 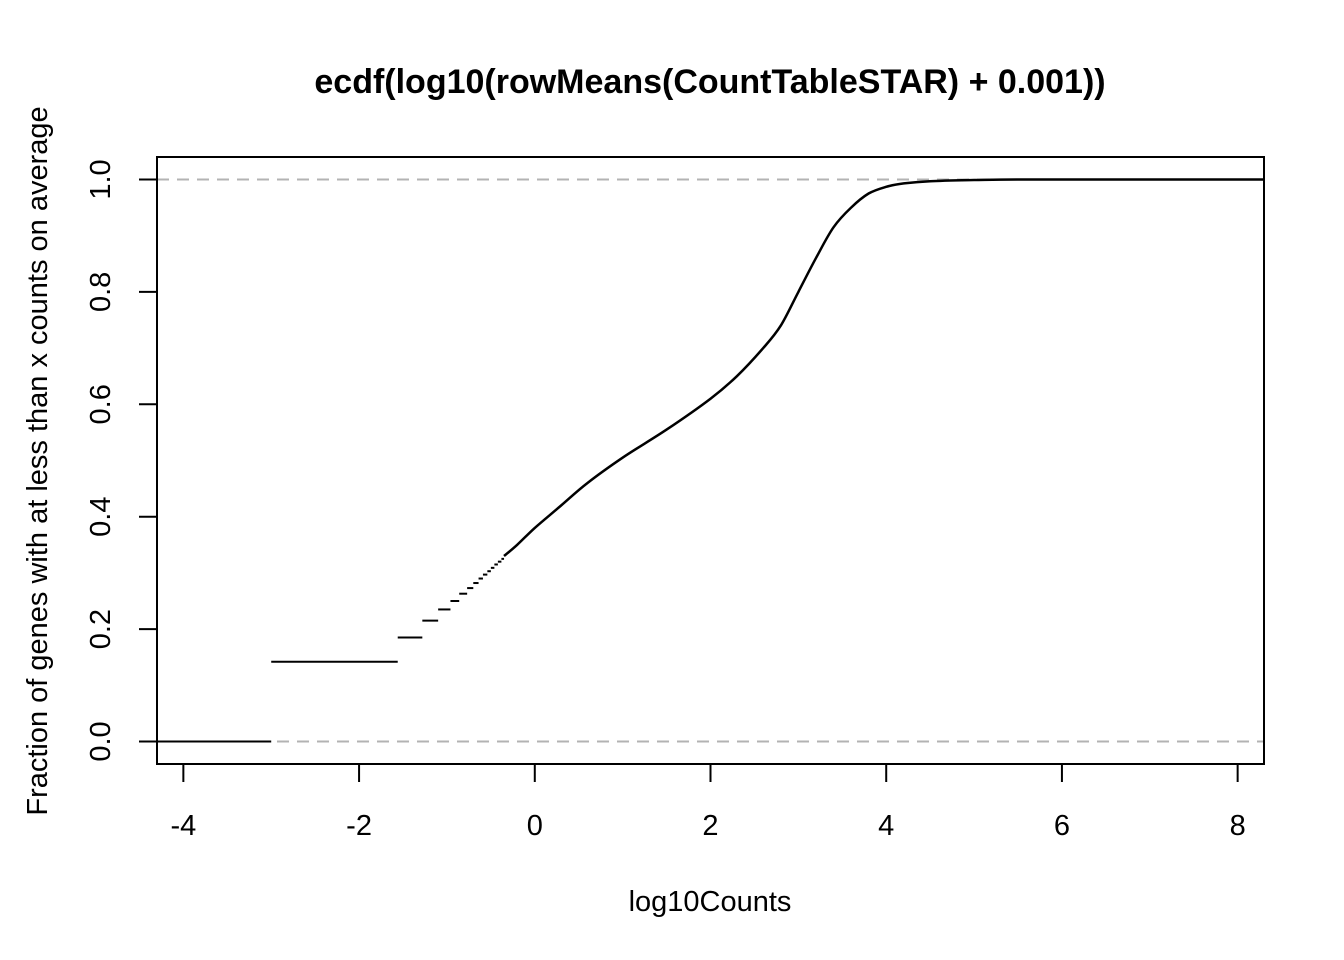 I want to click on y-tick-label-0: 0.0, so click(x=101, y=741).